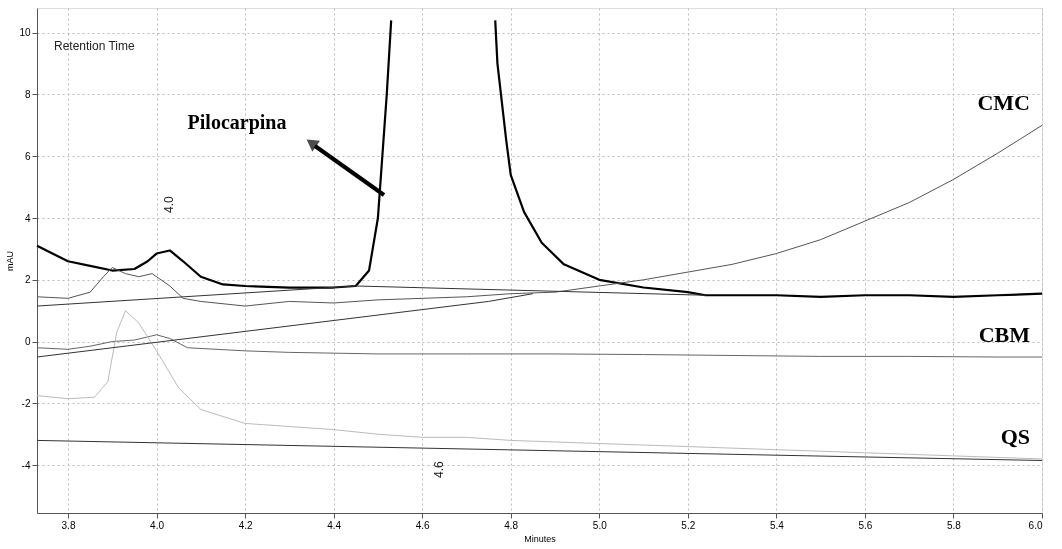  I want to click on series-label: CBM, so click(1004, 335).